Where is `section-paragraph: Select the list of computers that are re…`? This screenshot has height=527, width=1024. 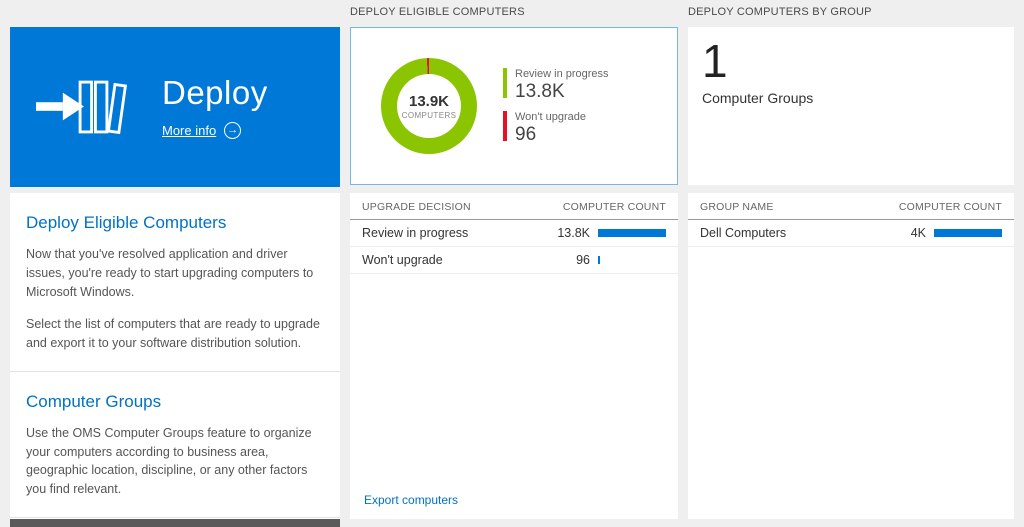 section-paragraph: Select the list of computers that are re… is located at coordinates (173, 333).